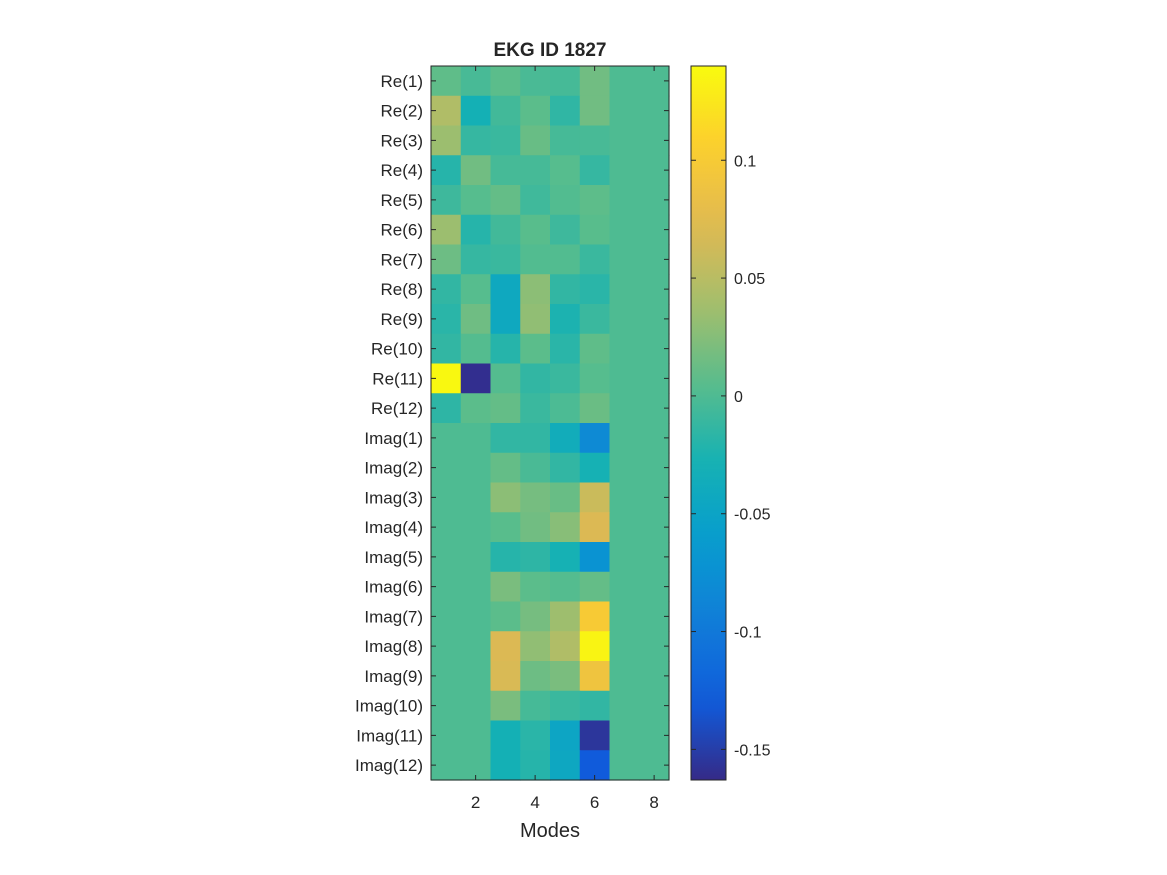 This screenshot has height=875, width=1167. I want to click on chart-title: EKG ID 1827, so click(550, 50).